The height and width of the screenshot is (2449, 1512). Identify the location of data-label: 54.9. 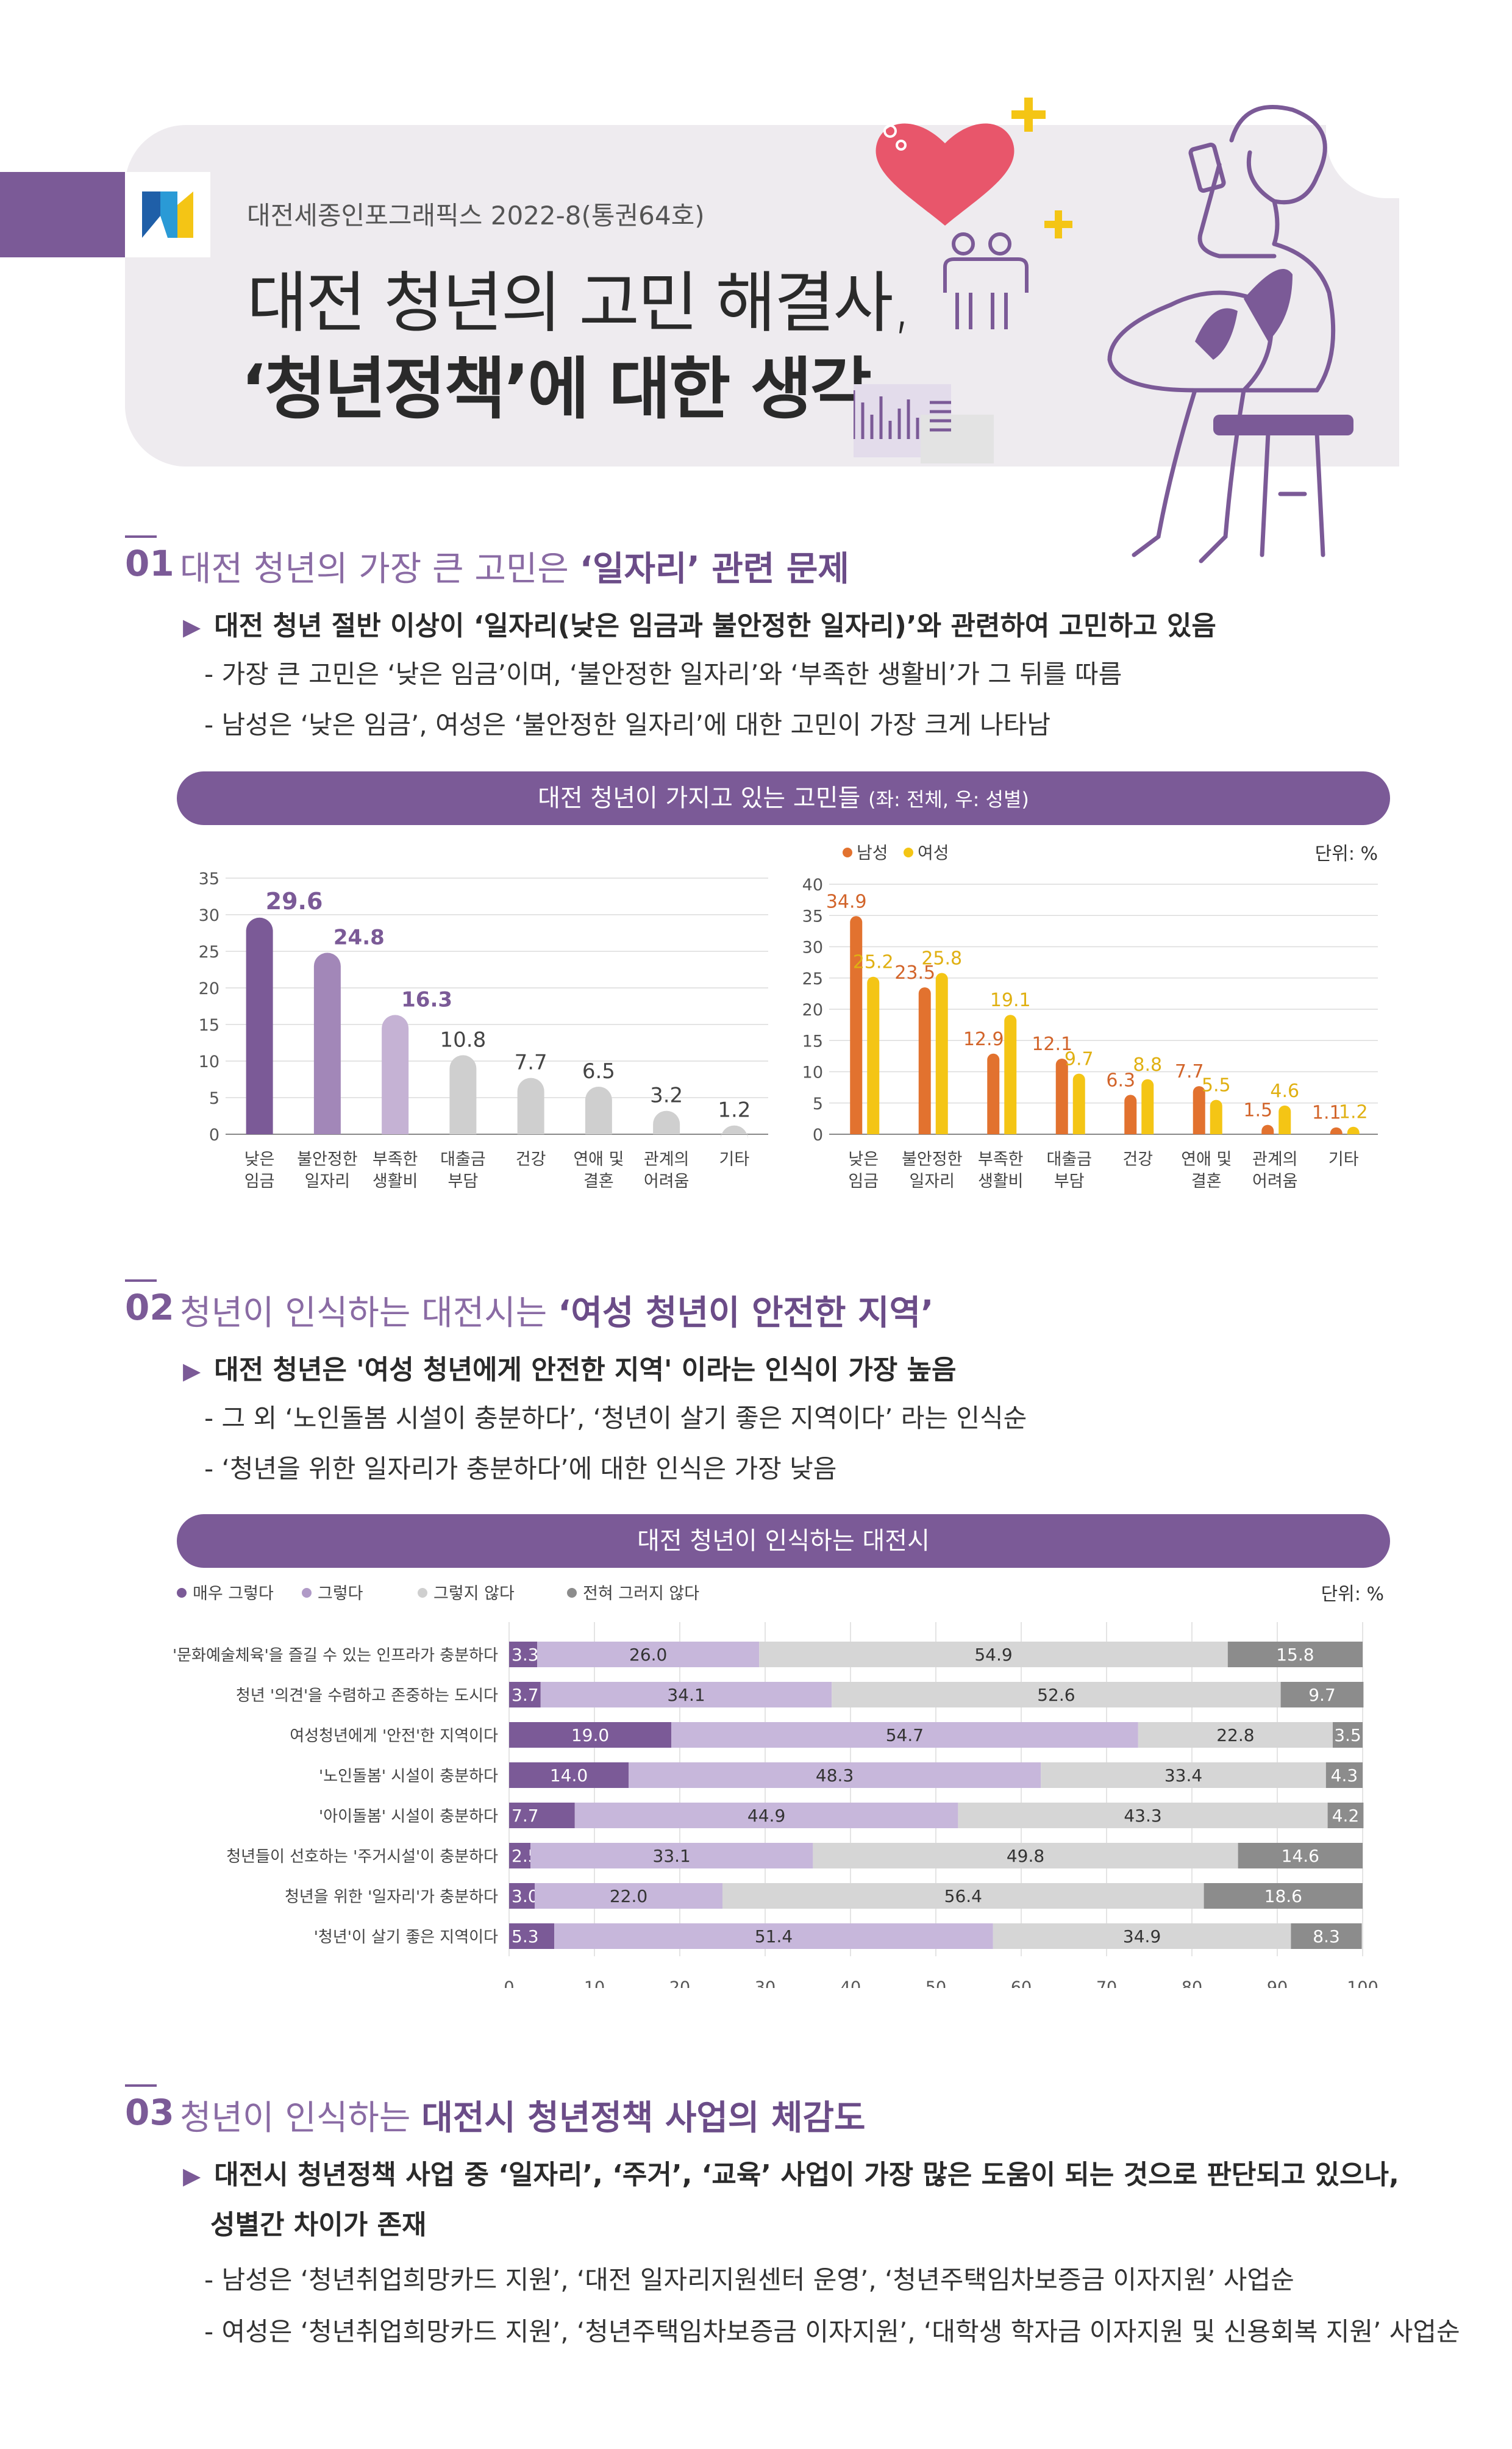
(993, 1655).